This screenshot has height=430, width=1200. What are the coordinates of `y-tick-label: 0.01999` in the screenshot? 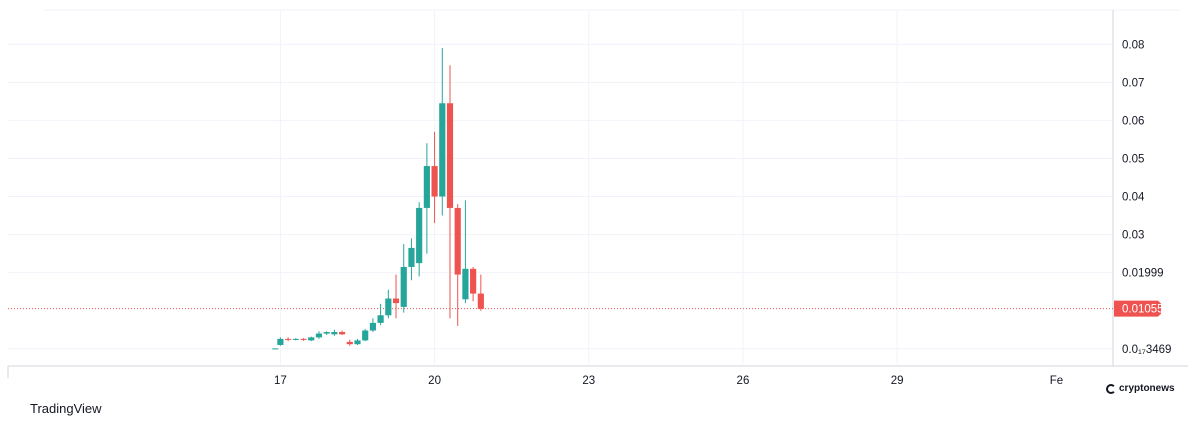 It's located at (1143, 274).